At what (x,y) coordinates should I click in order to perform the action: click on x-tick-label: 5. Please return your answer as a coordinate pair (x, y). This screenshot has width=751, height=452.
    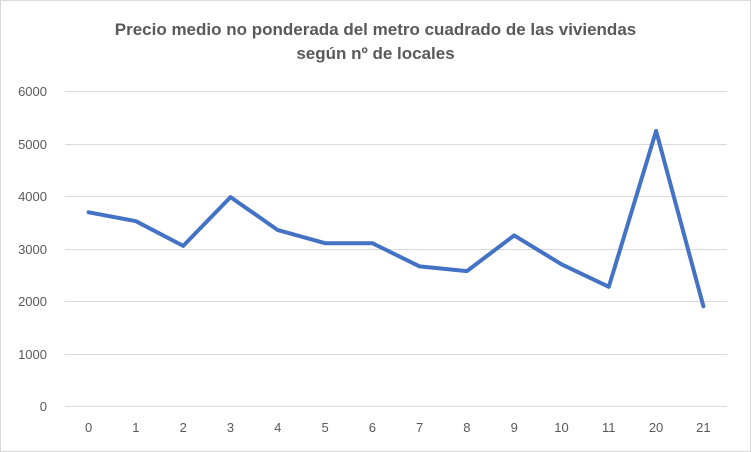
    Looking at the image, I should click on (324, 427).